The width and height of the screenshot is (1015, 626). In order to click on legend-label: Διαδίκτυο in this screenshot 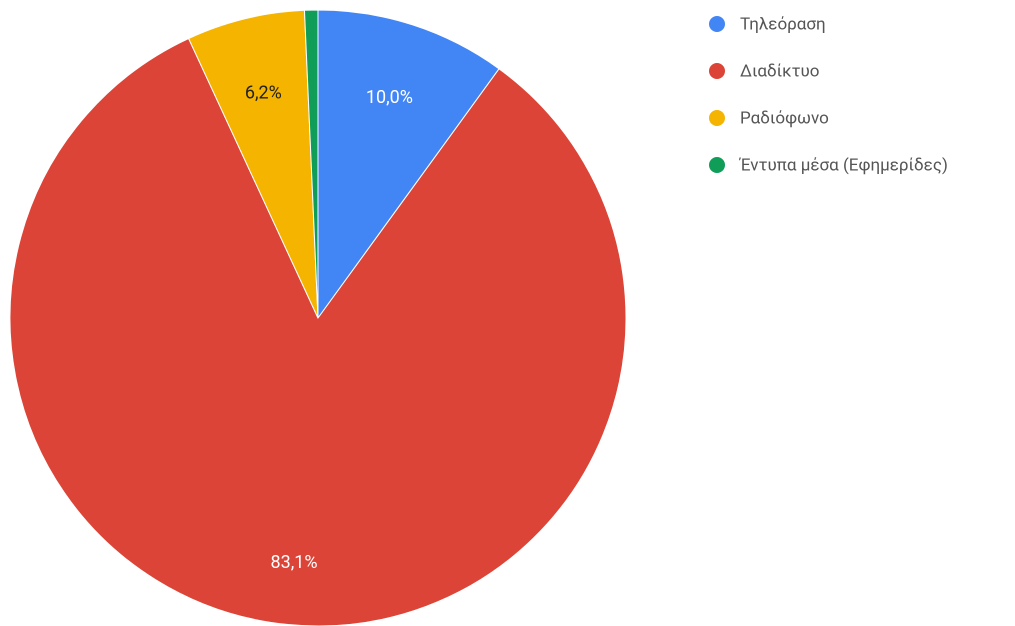, I will do `click(779, 71)`.